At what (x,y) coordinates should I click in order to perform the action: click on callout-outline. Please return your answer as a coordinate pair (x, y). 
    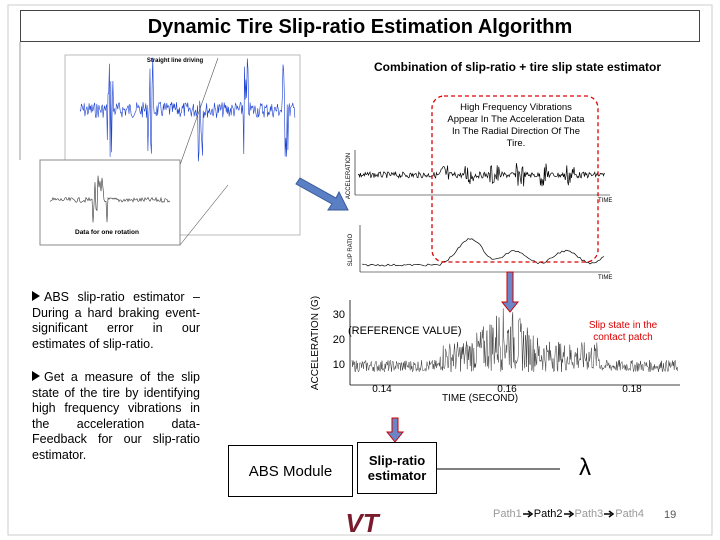
    Looking at the image, I should click on (515, 179).